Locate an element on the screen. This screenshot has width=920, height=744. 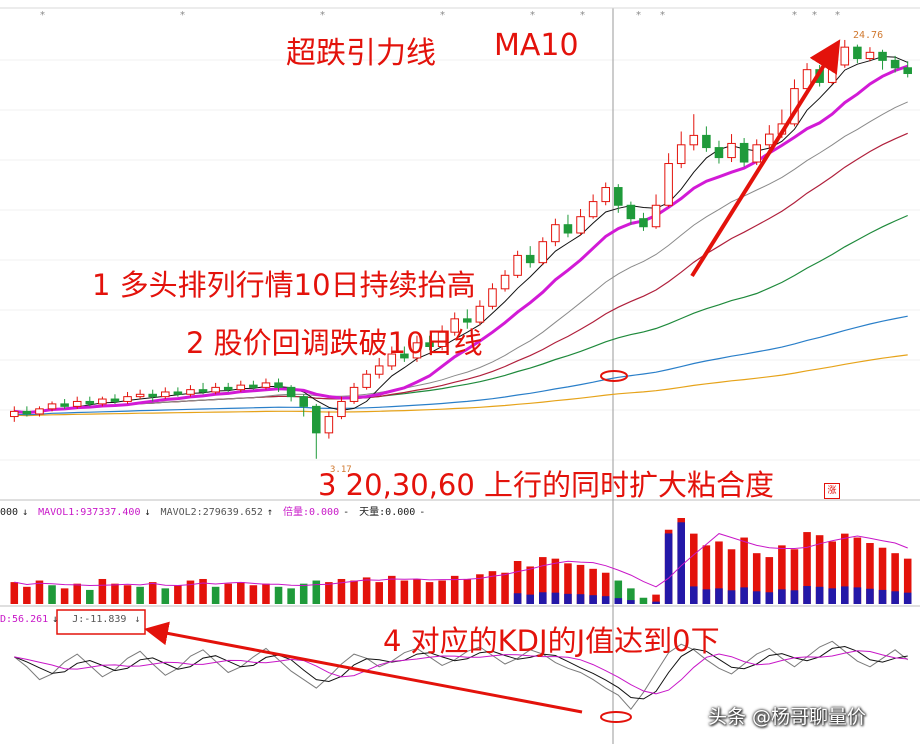
pullback-ellipse is located at coordinates (614, 376).